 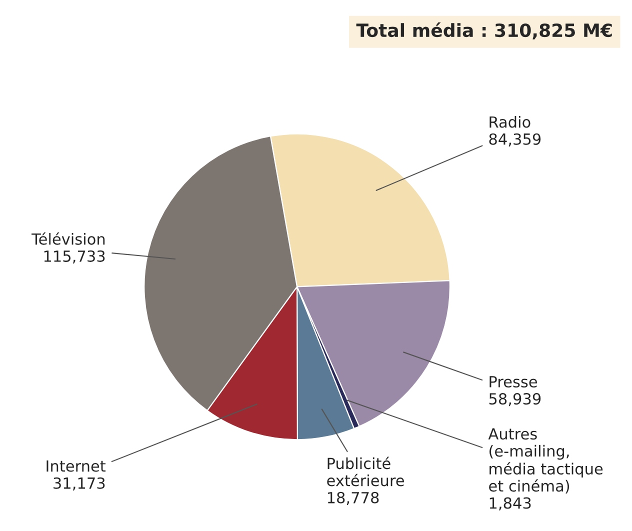 What do you see at coordinates (484, 31) in the screenshot?
I see `chart-title: Total média : 310,825 M€` at bounding box center [484, 31].